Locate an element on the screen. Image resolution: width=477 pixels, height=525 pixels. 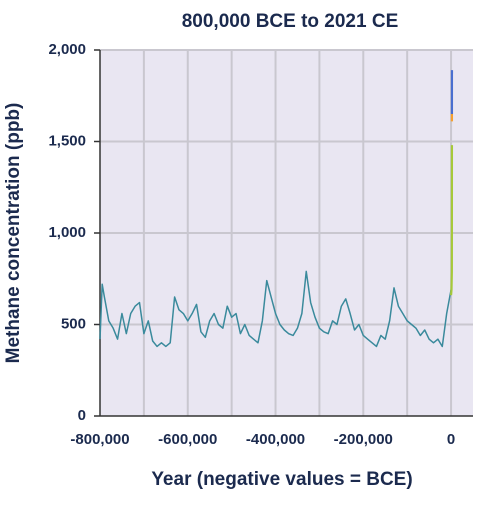
x-tick-label: -800,000 is located at coordinates (99, 439).